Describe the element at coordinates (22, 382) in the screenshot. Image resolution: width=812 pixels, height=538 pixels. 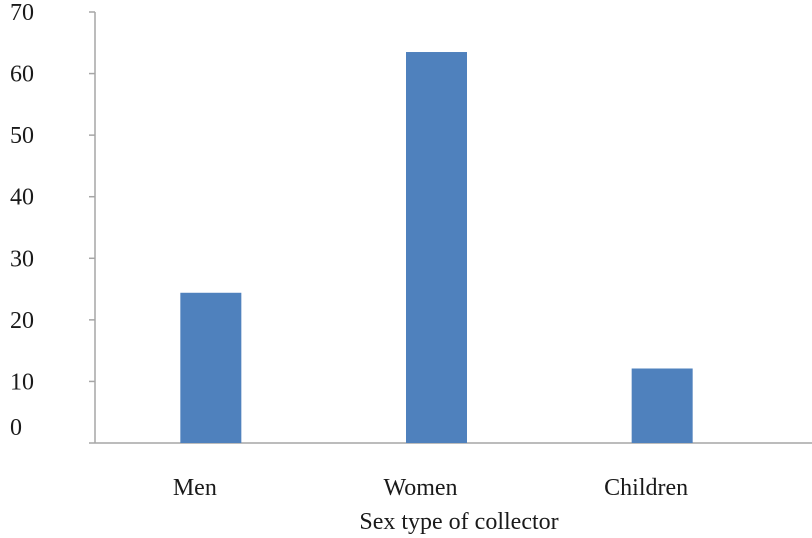
I see `y-tick-label: 10` at that location.